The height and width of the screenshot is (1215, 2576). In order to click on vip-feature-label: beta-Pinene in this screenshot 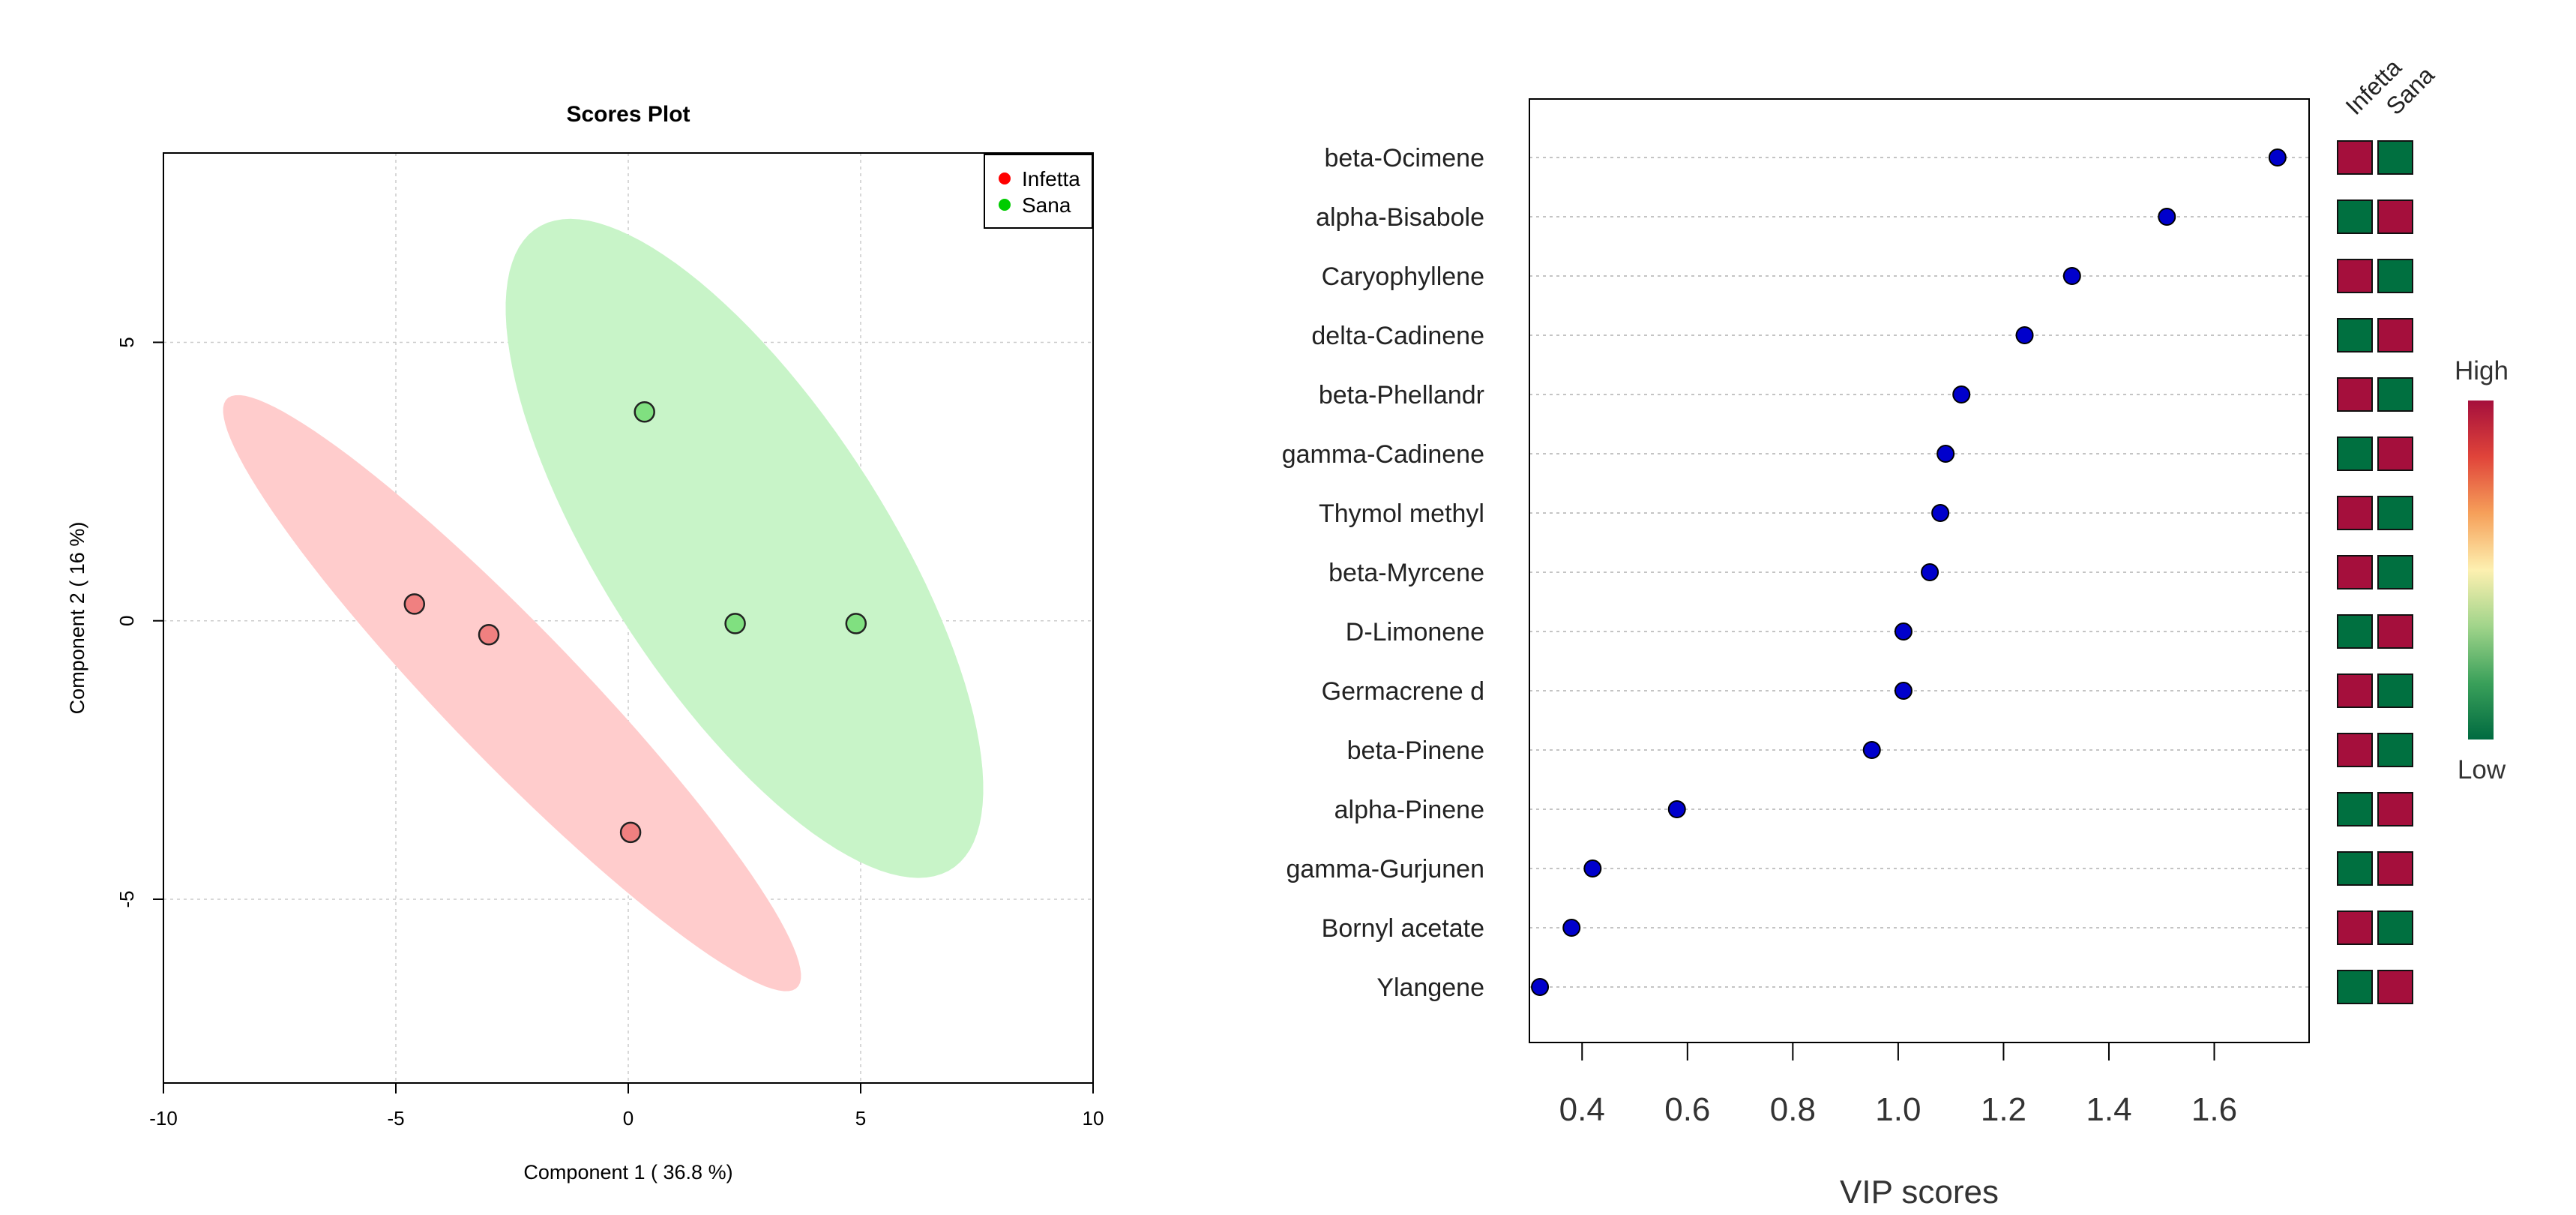, I will do `click(1416, 750)`.